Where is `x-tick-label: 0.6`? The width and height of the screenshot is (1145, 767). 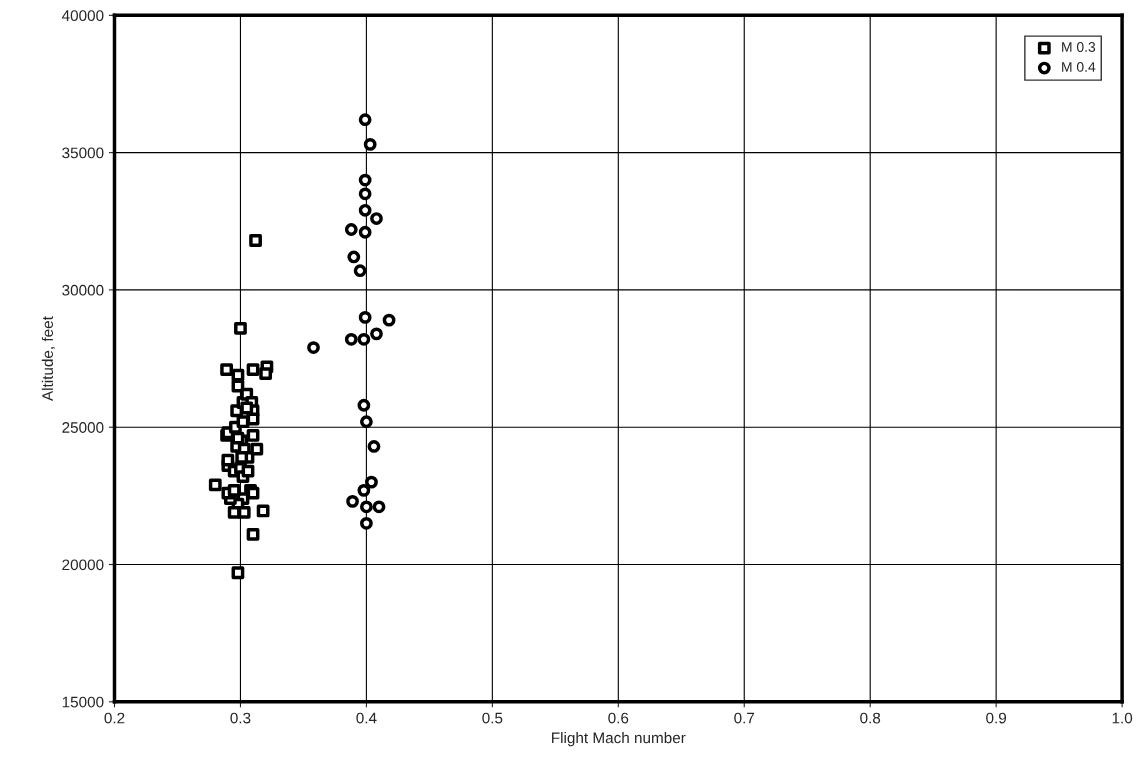 x-tick-label: 0.6 is located at coordinates (618, 718).